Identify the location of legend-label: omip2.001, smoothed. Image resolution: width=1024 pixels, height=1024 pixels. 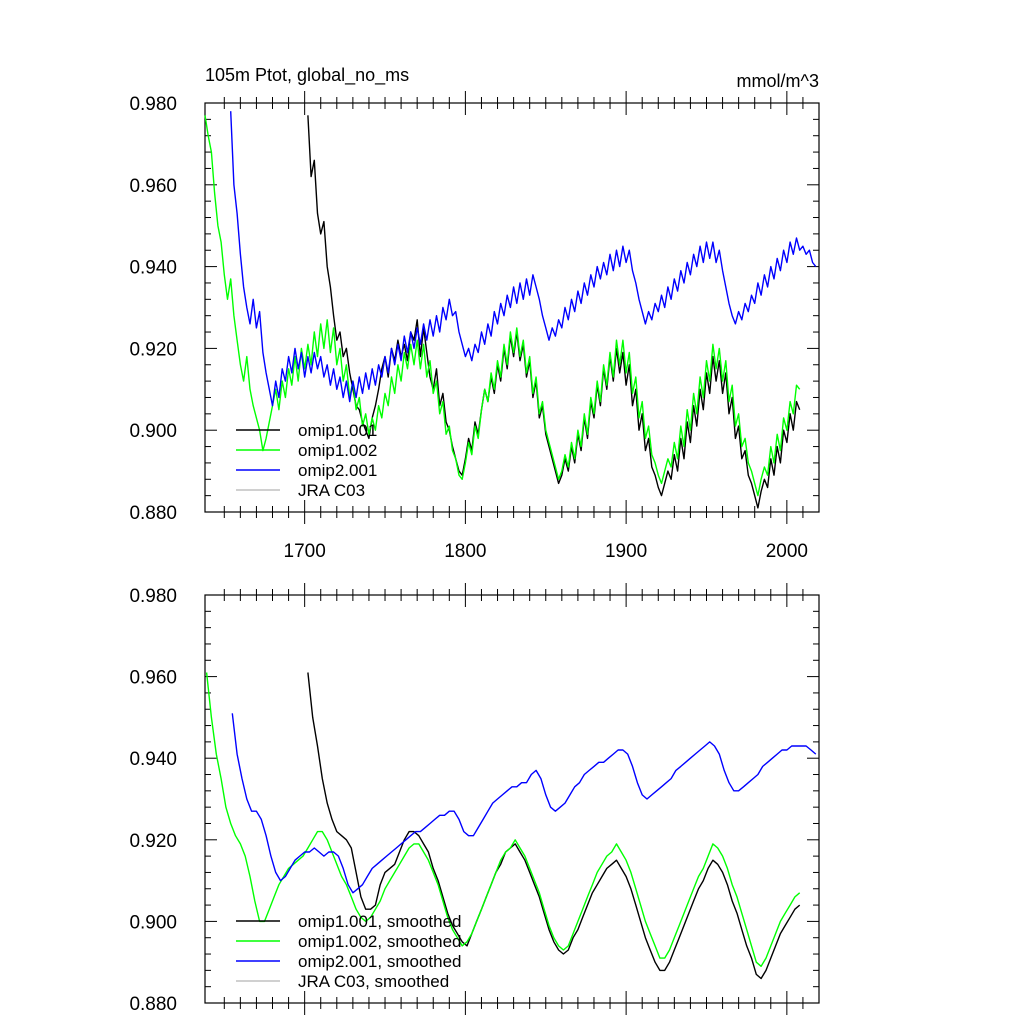
(380, 961).